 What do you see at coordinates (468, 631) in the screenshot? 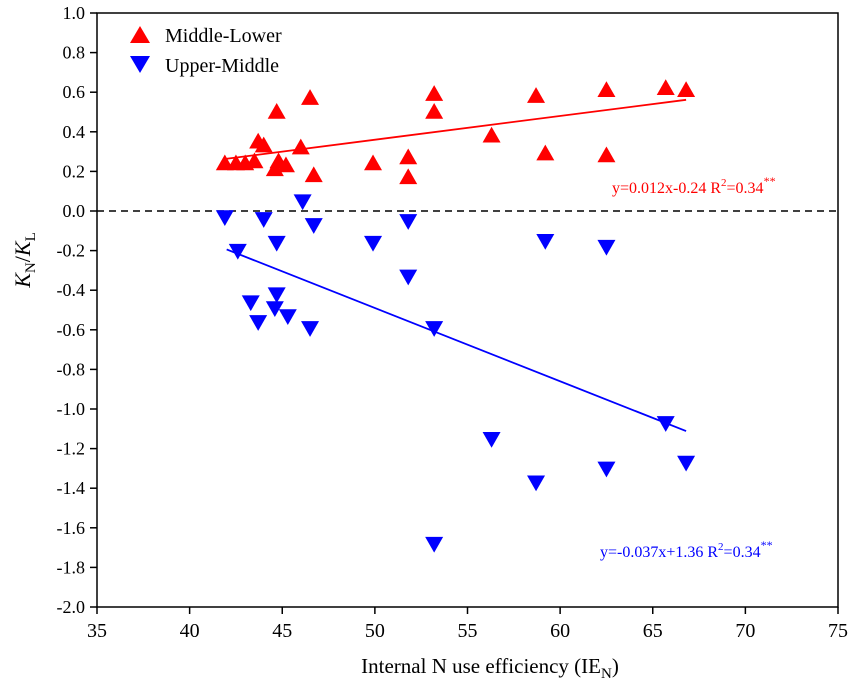
I see `x-tick-label: 55` at bounding box center [468, 631].